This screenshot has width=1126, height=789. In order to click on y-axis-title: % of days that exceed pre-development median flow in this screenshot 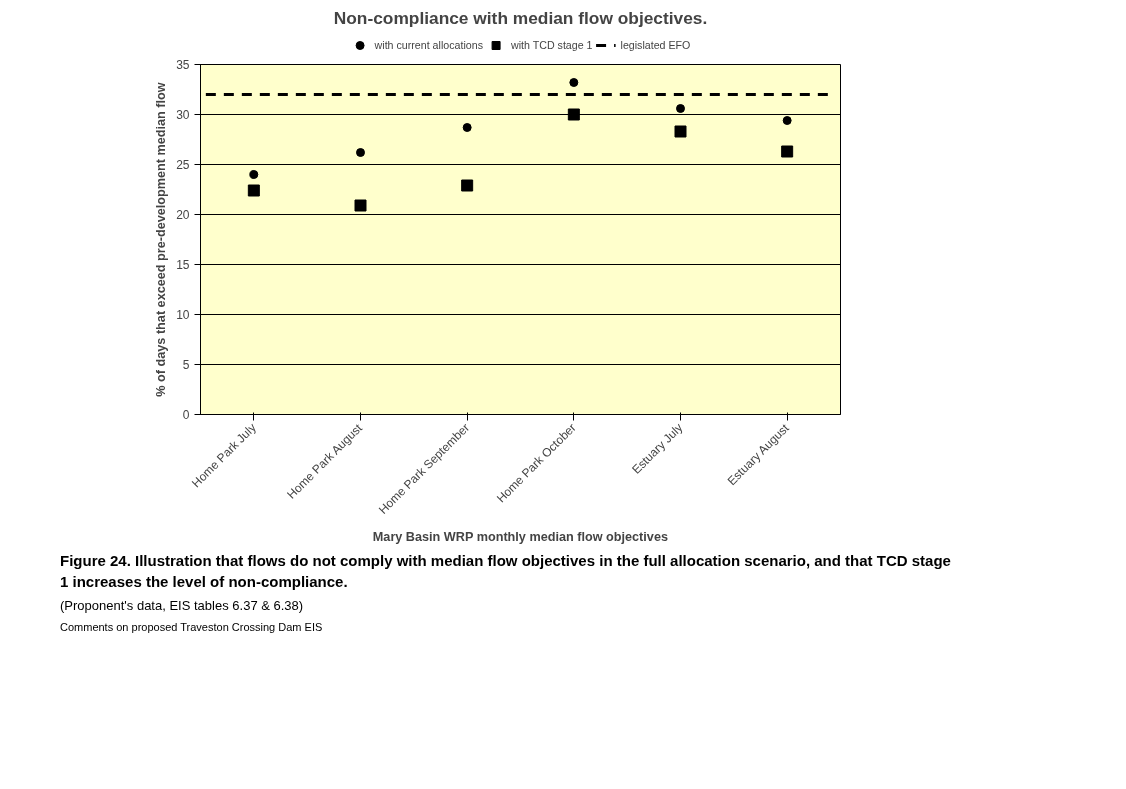, I will do `click(161, 239)`.